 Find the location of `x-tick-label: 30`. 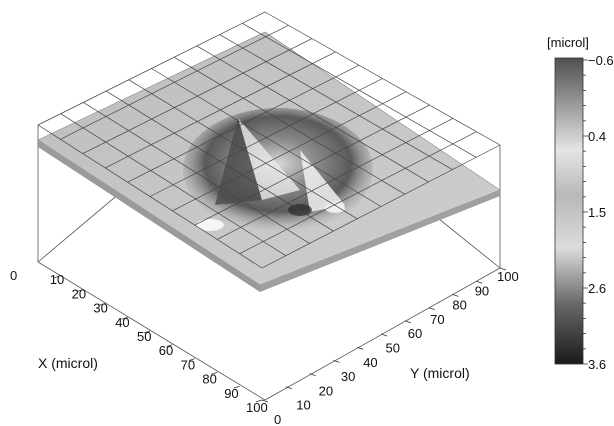

x-tick-label: 30 is located at coordinates (100, 308).